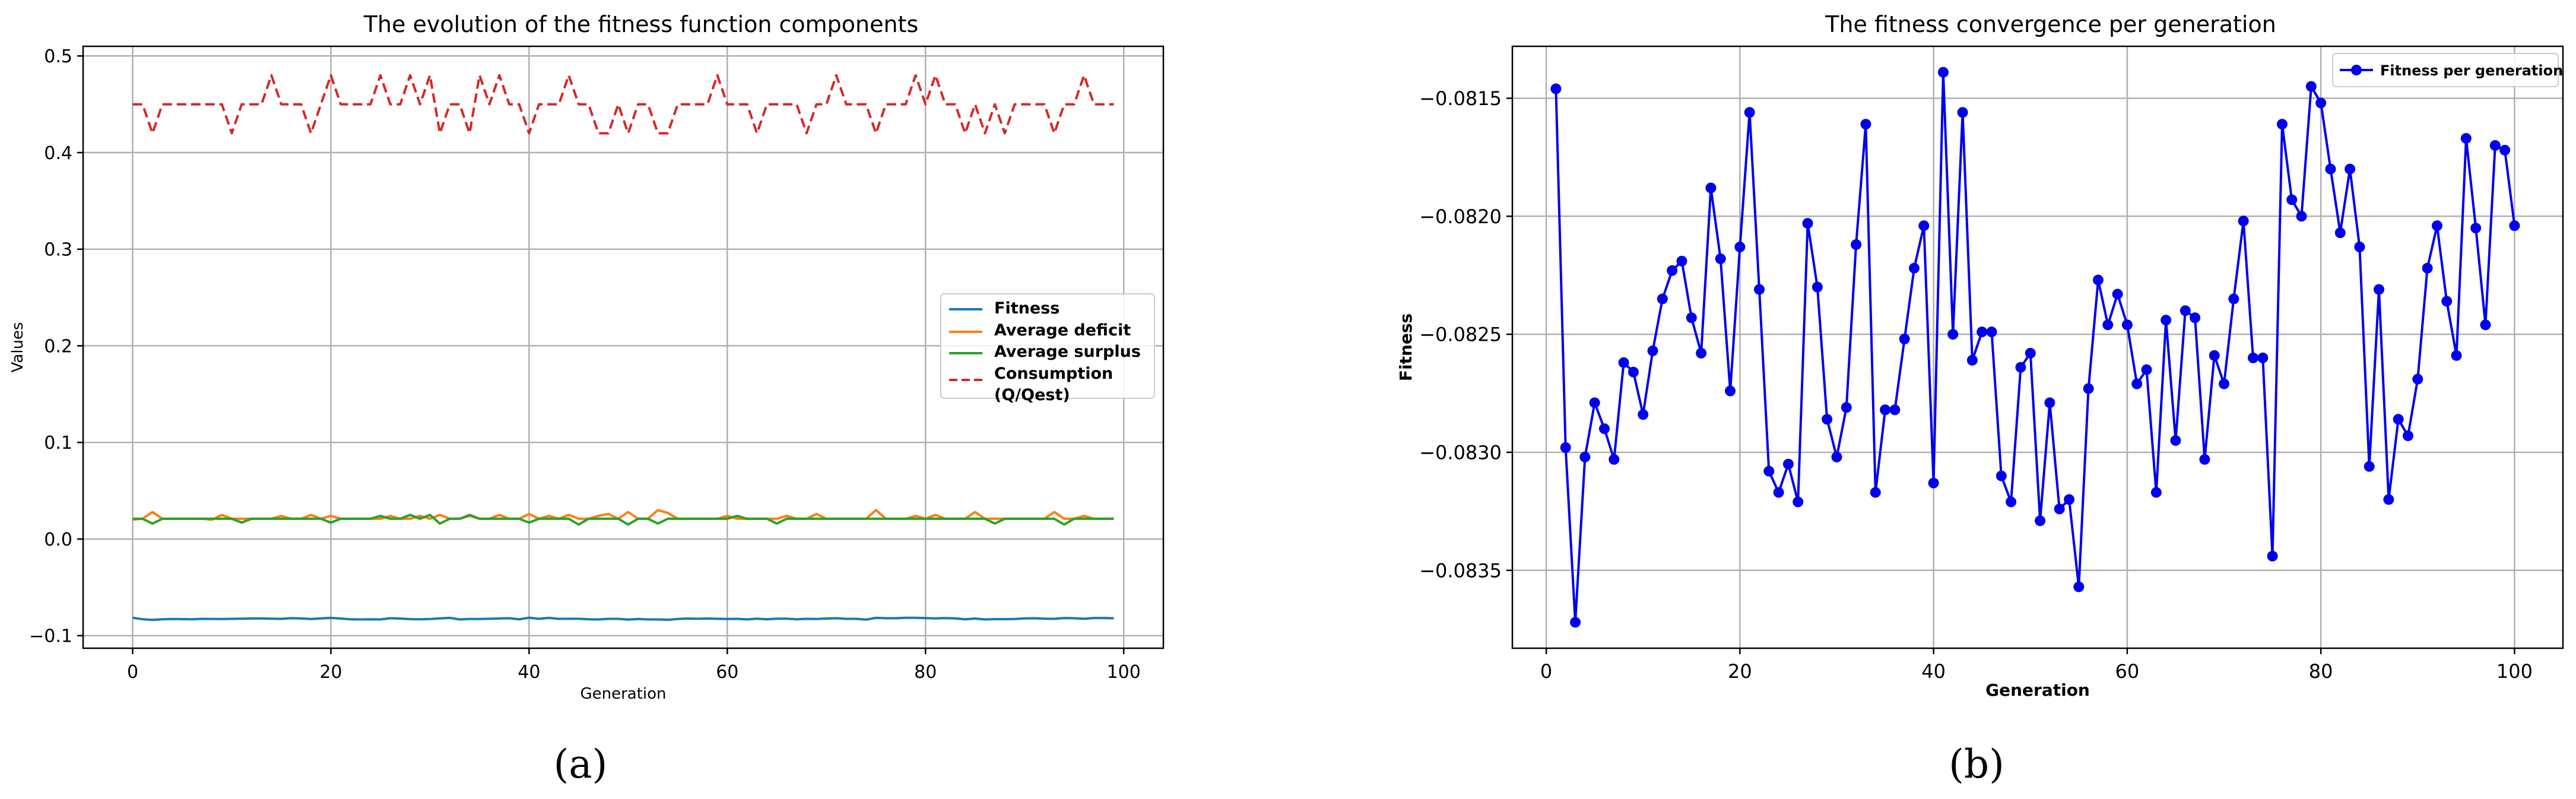  Describe the element at coordinates (1053, 384) in the screenshot. I see `legend-label: Consumption (Q/Qest)` at that location.